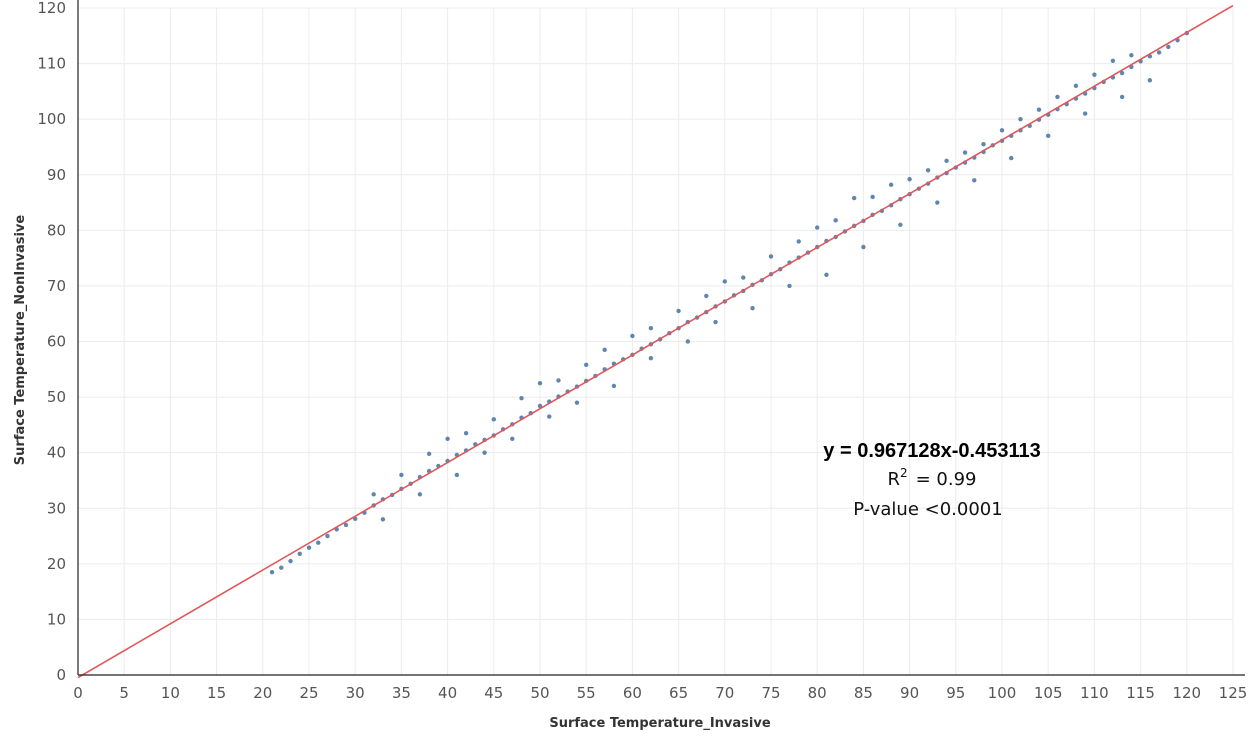  Describe the element at coordinates (931, 451) in the screenshot. I see `regression-equation: y = 0.967128x-0.453113` at that location.